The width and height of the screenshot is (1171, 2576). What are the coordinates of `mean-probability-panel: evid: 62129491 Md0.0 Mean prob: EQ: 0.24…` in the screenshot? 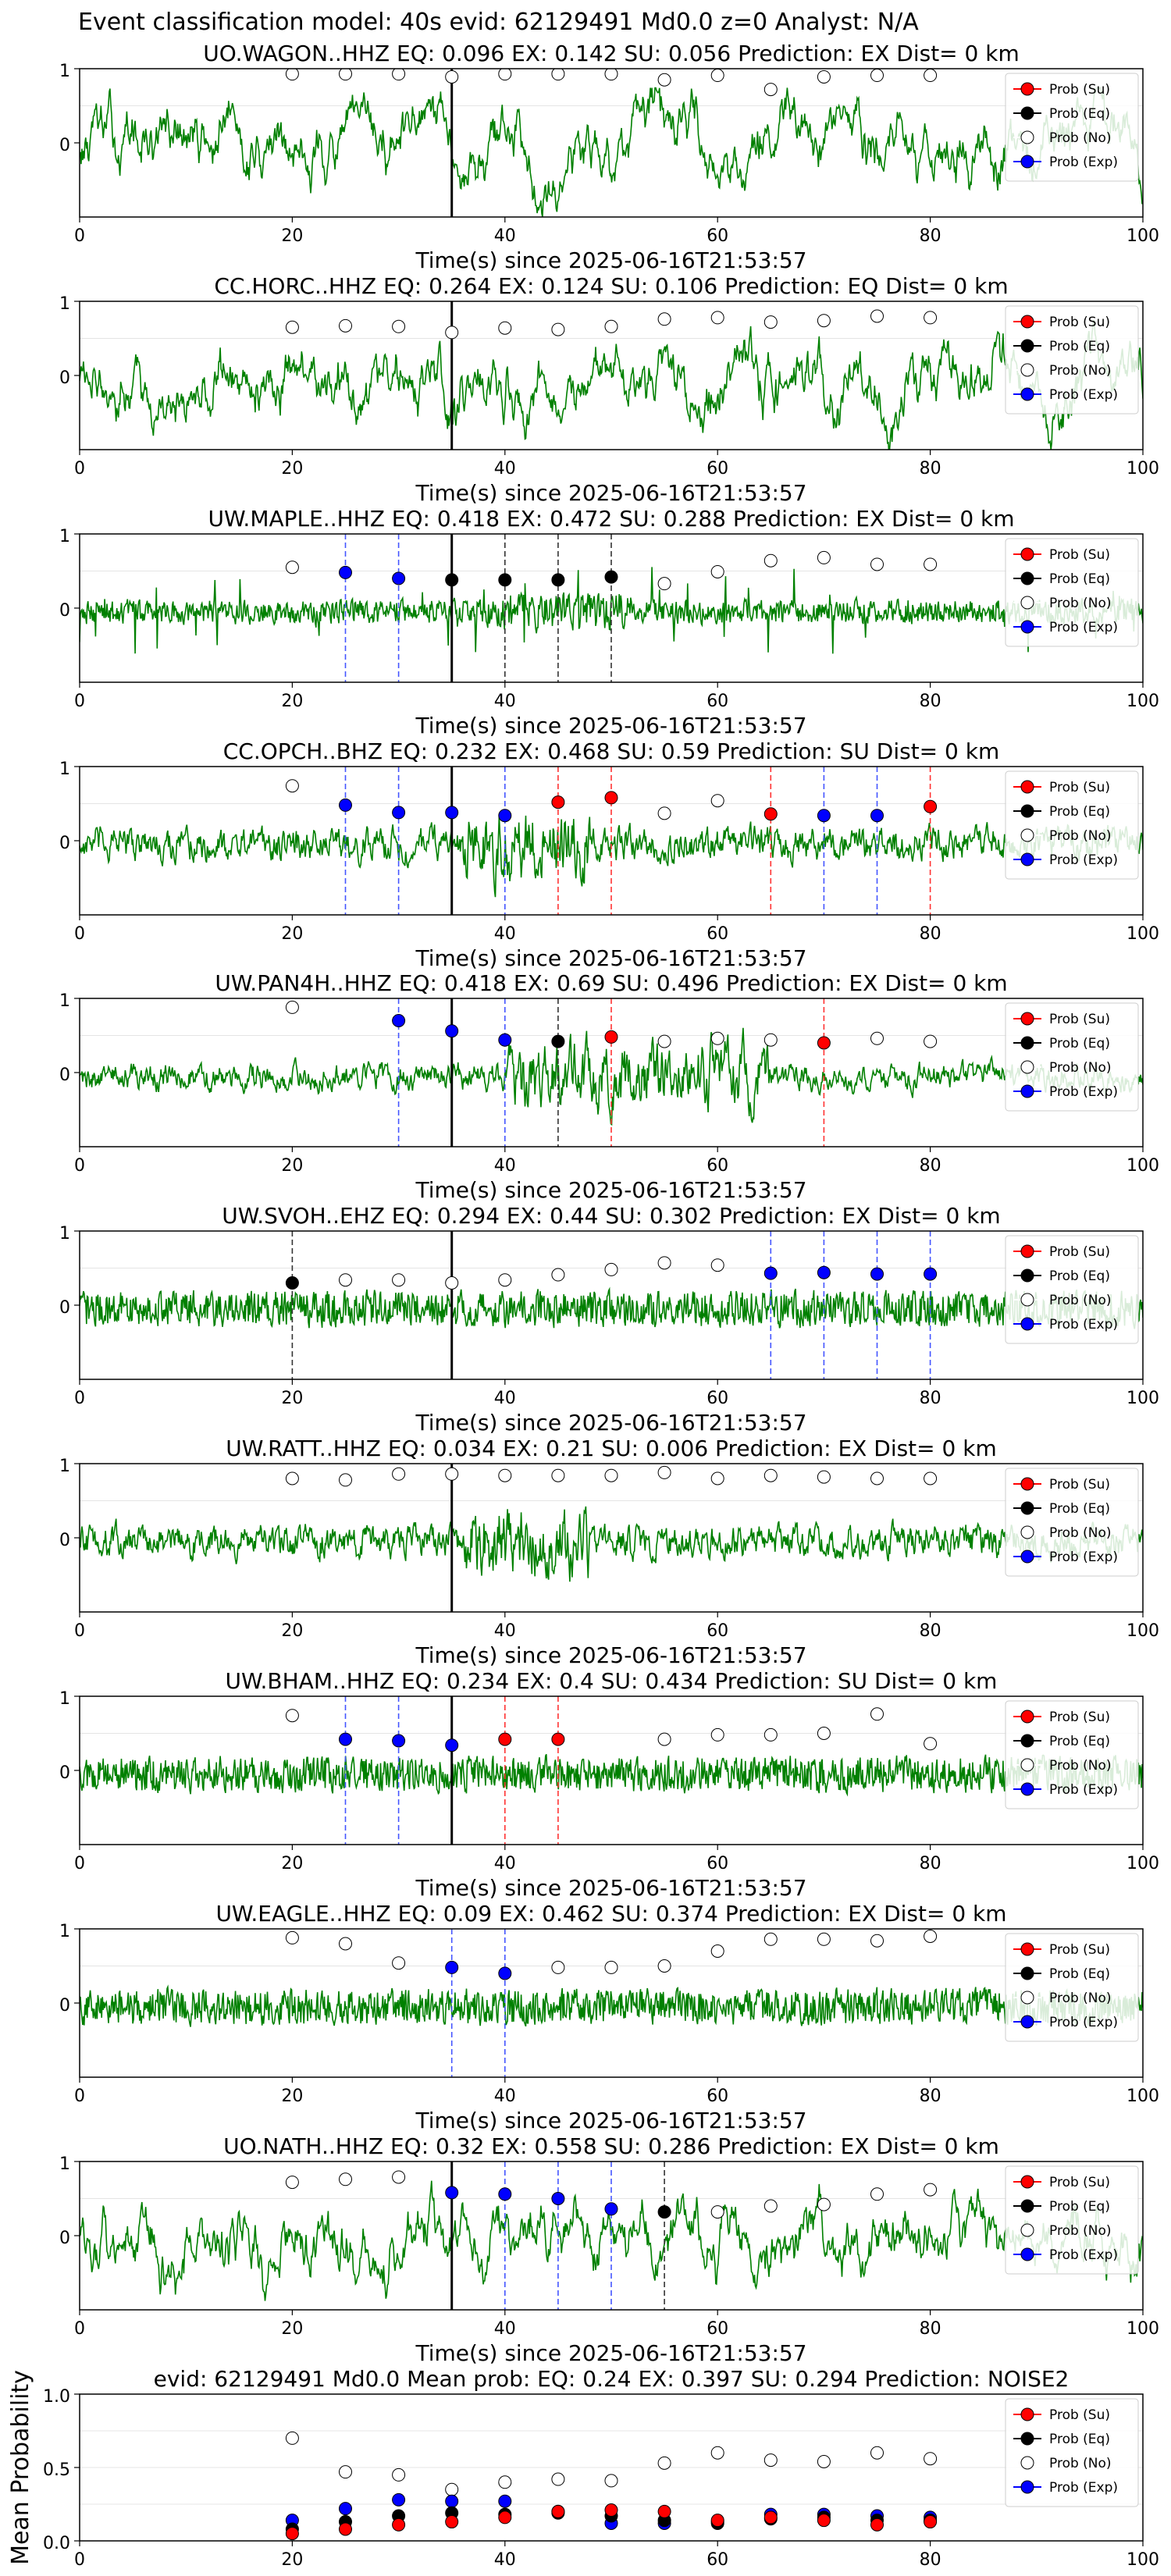 It's located at (583, 2468).